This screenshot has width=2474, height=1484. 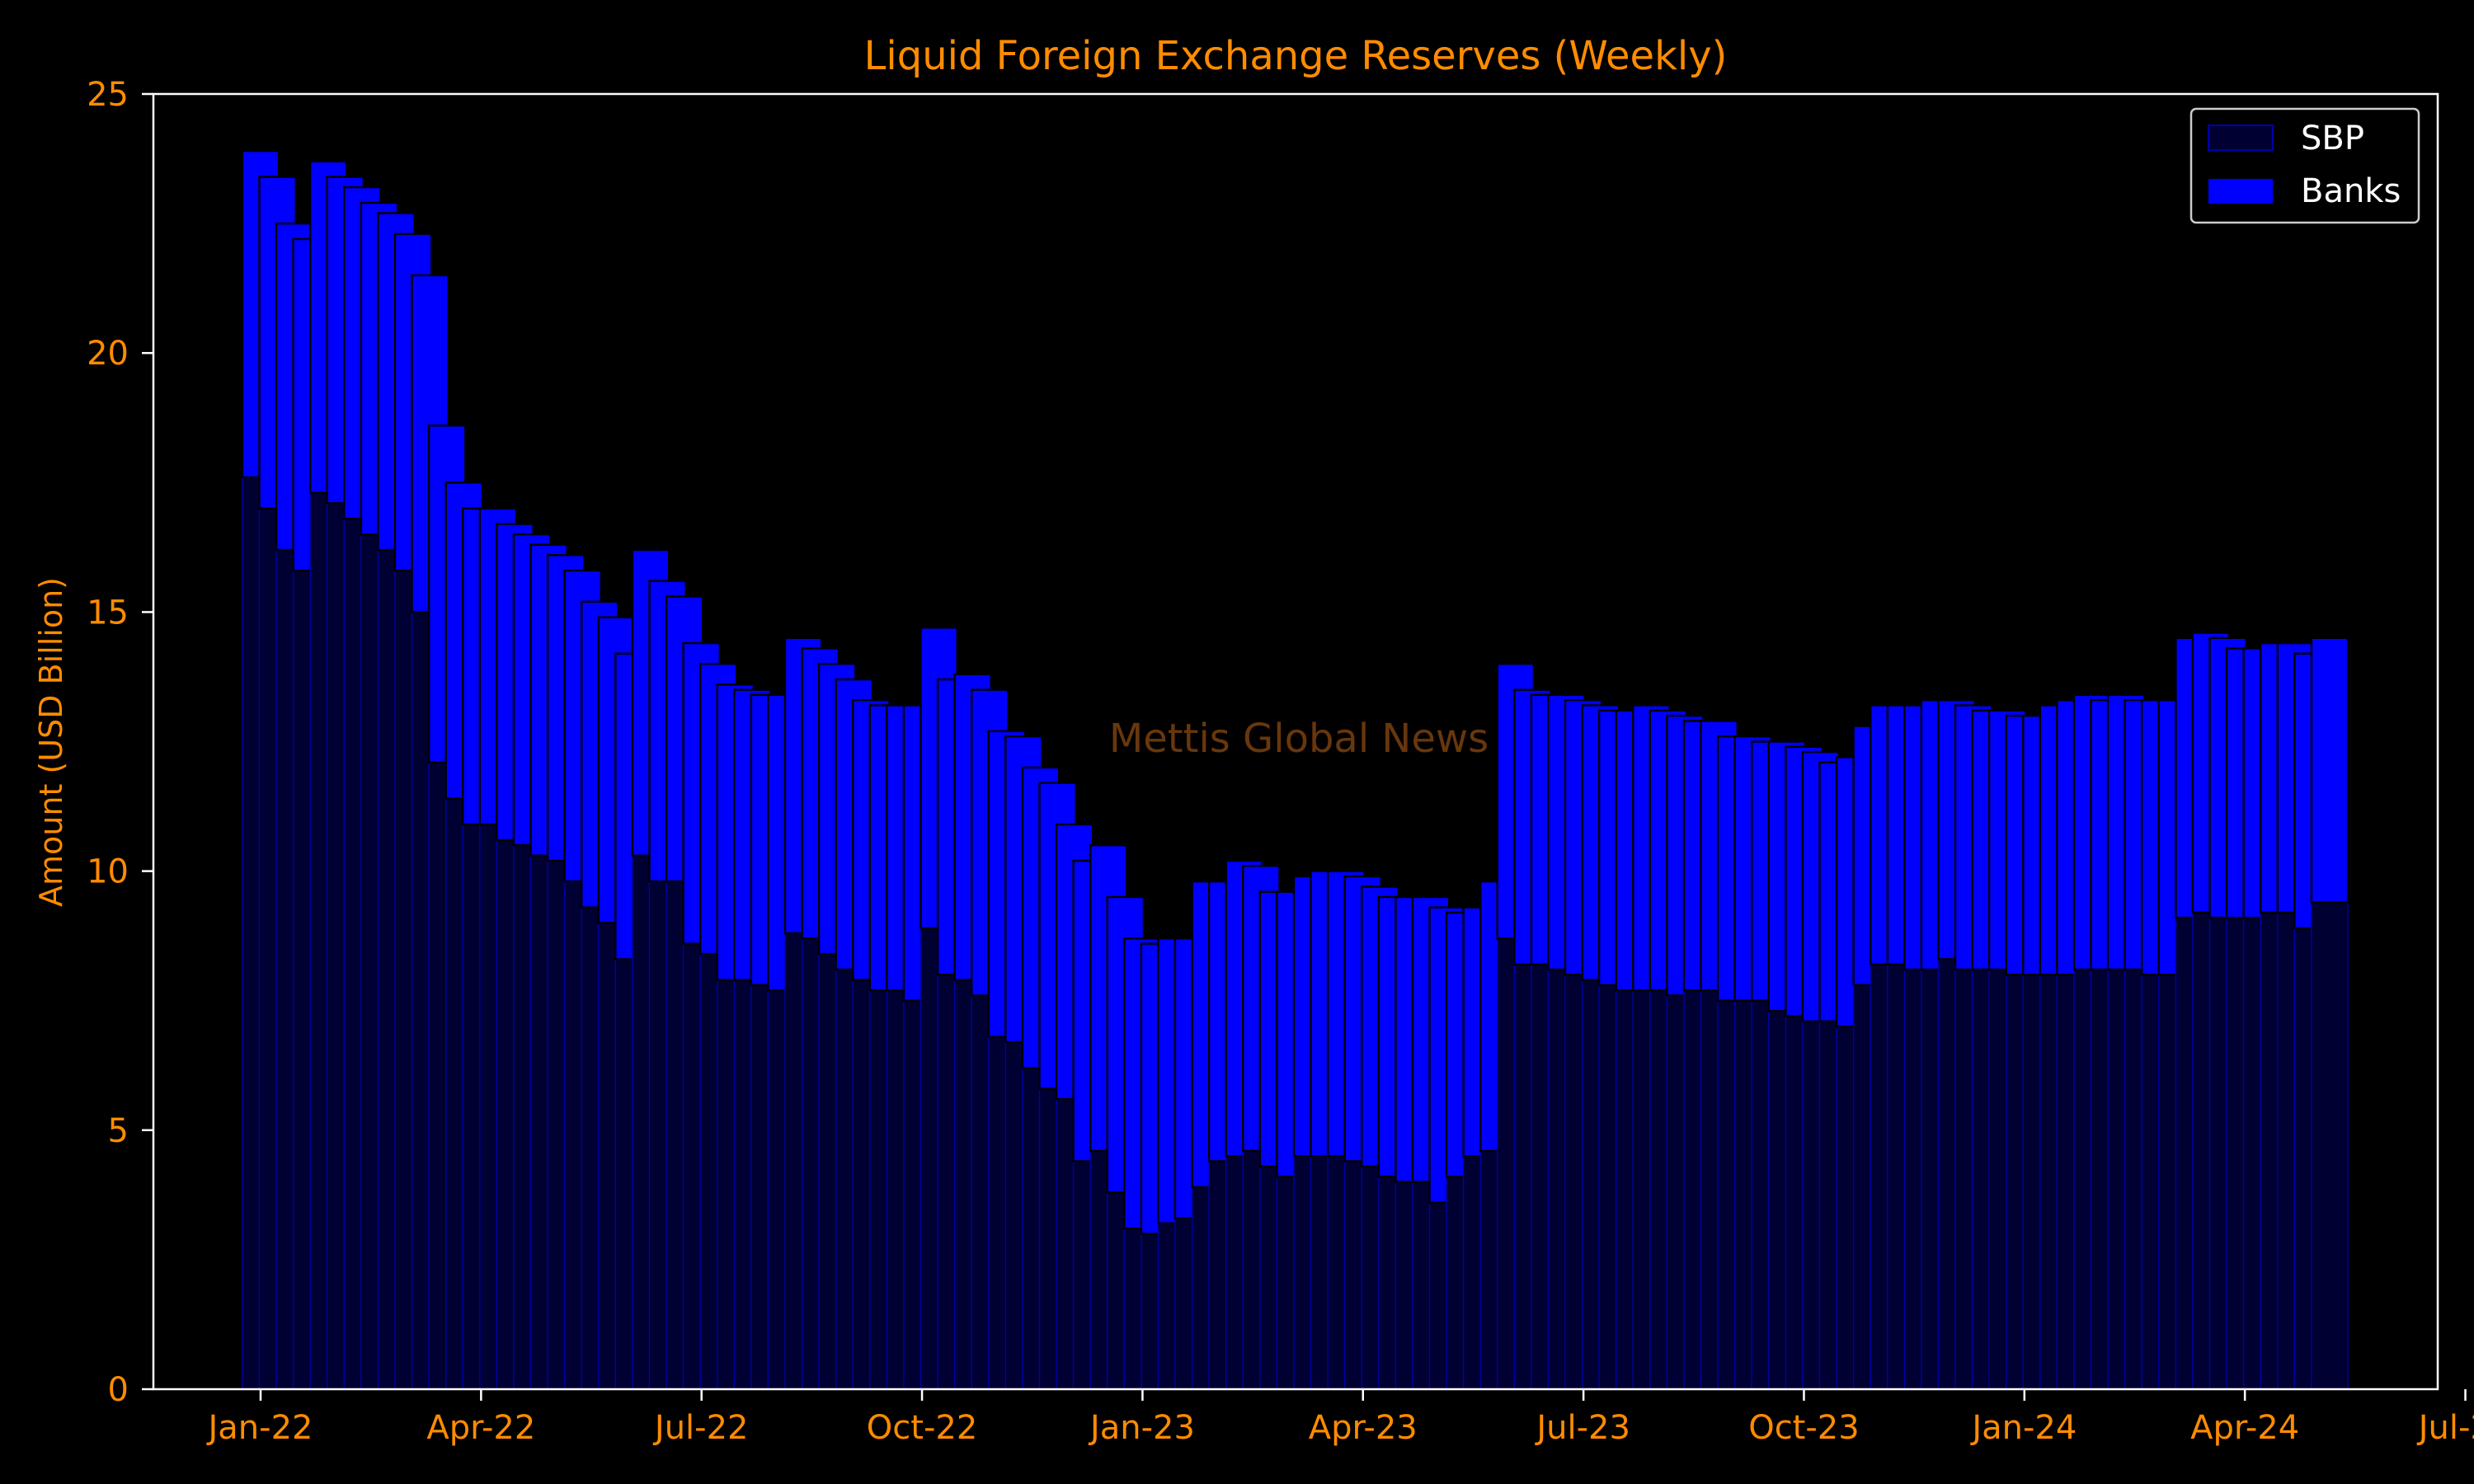 I want to click on legend-label-sbp: SBP, so click(x=2332, y=138).